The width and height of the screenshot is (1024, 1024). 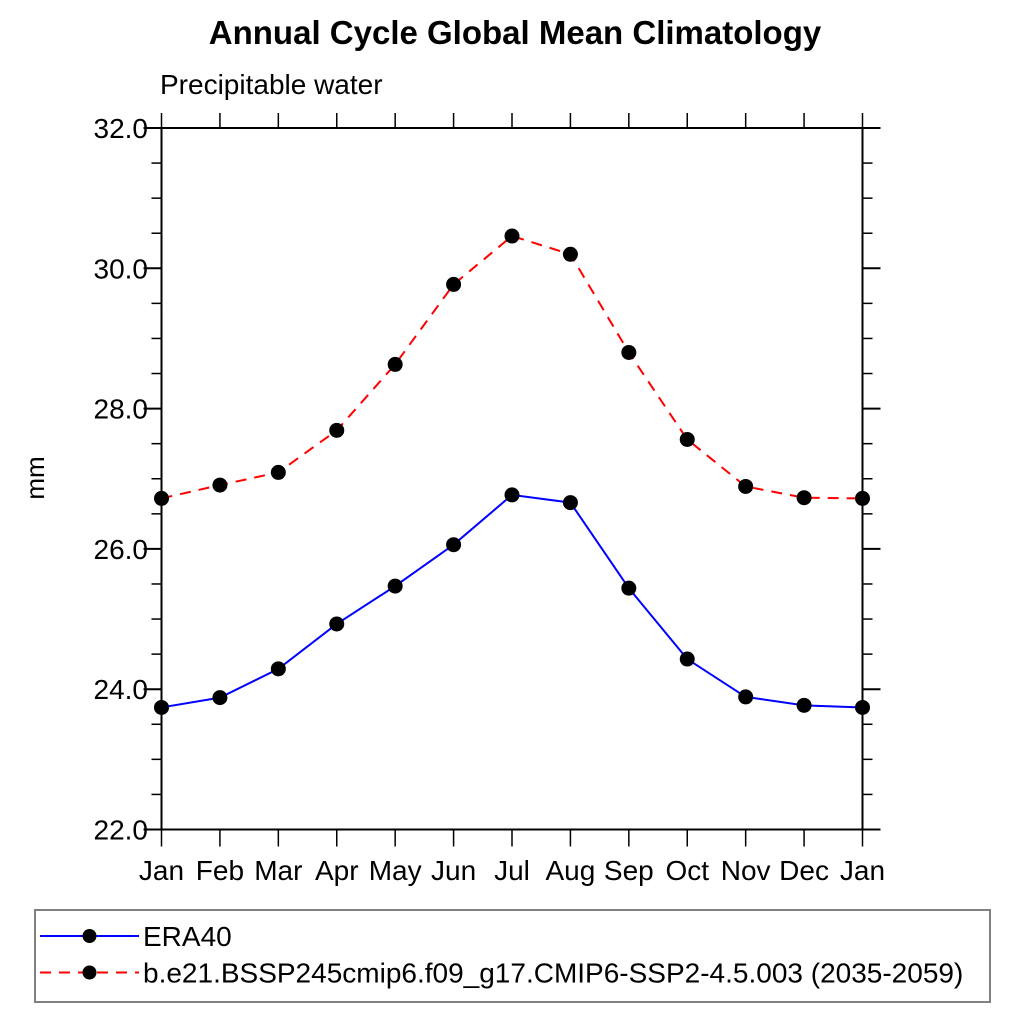 What do you see at coordinates (512, 236) in the screenshot?
I see `series-marker-1-Jul` at bounding box center [512, 236].